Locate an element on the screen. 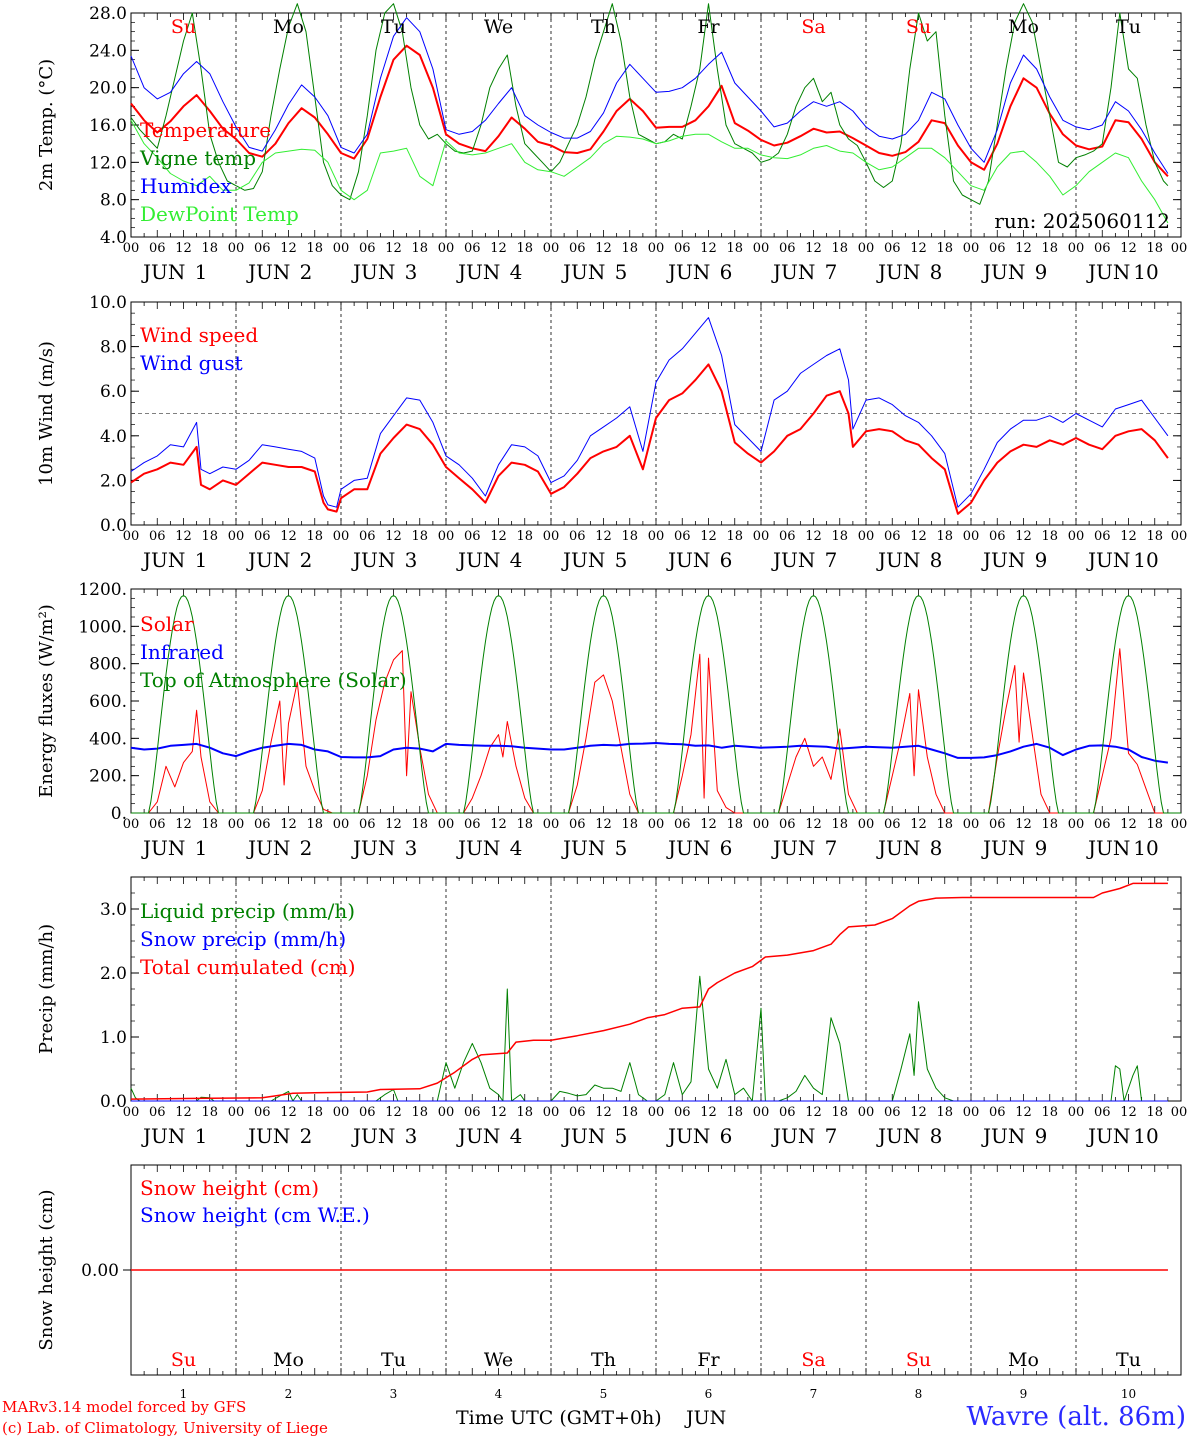 The image size is (1194, 1440). y-tick-label: 0. is located at coordinates (119, 814).